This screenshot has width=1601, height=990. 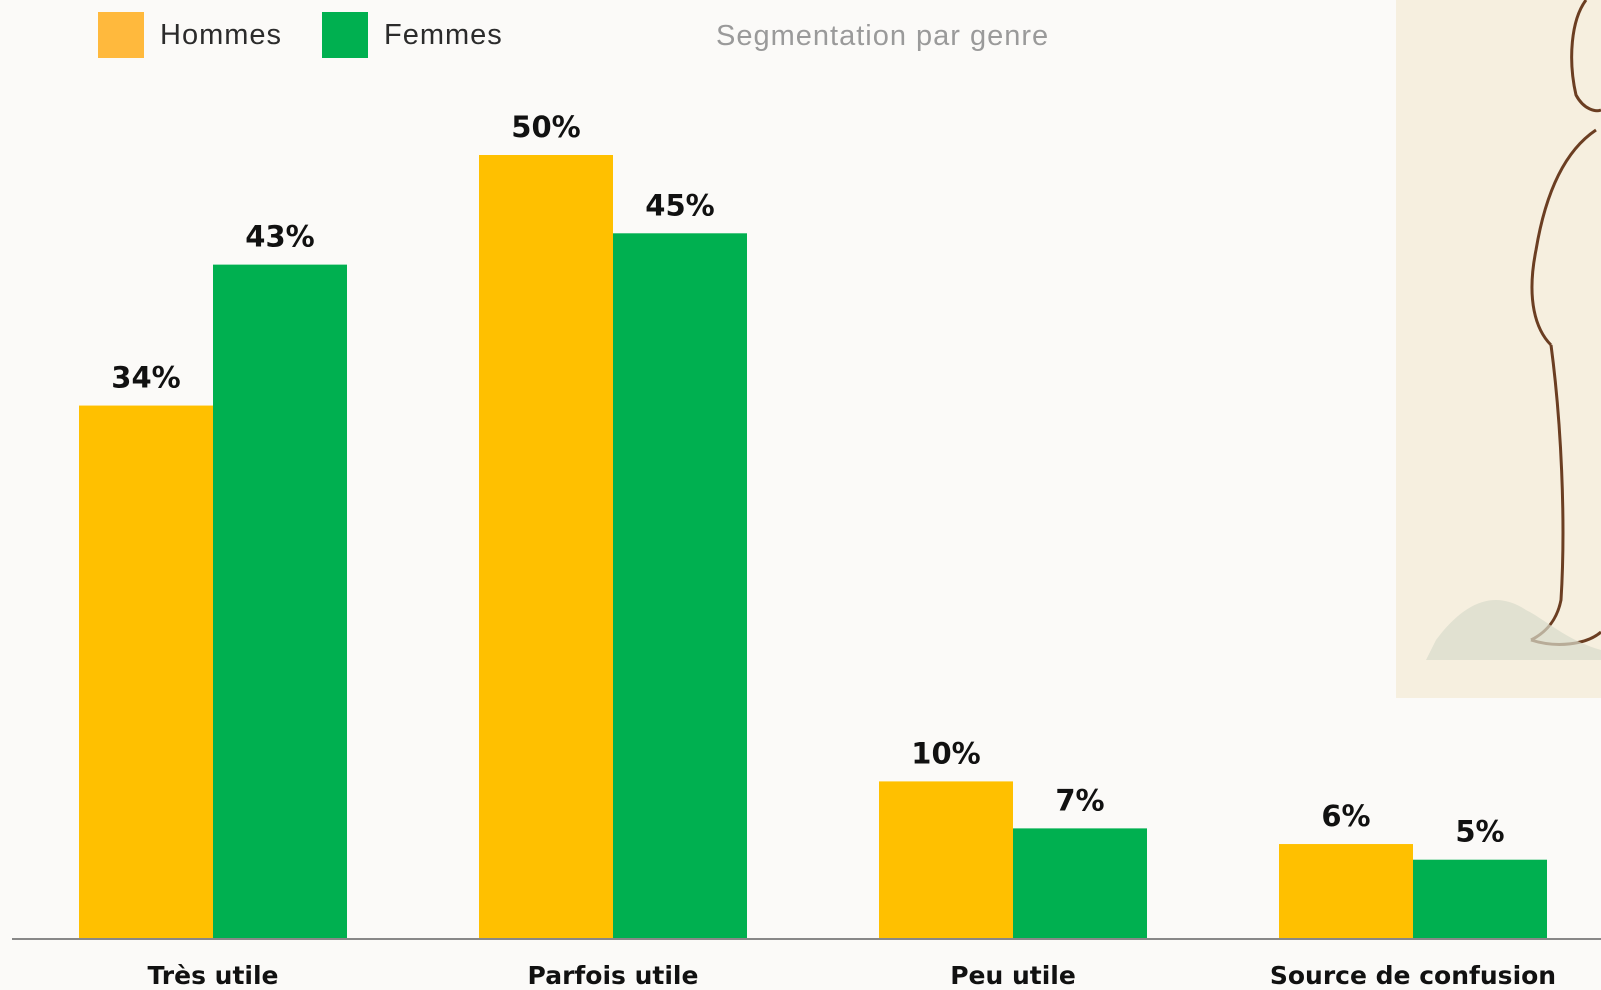 What do you see at coordinates (679, 205) in the screenshot?
I see `value-label-femmes-1: 45%` at bounding box center [679, 205].